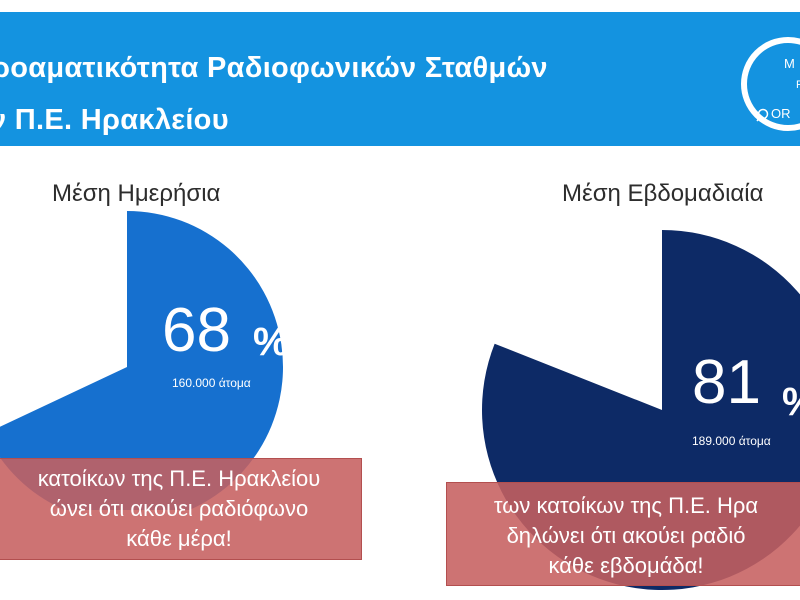 The width and height of the screenshot is (800, 600). What do you see at coordinates (179, 538) in the screenshot?
I see `daily-caption-line-3: κάθε μέρα!` at bounding box center [179, 538].